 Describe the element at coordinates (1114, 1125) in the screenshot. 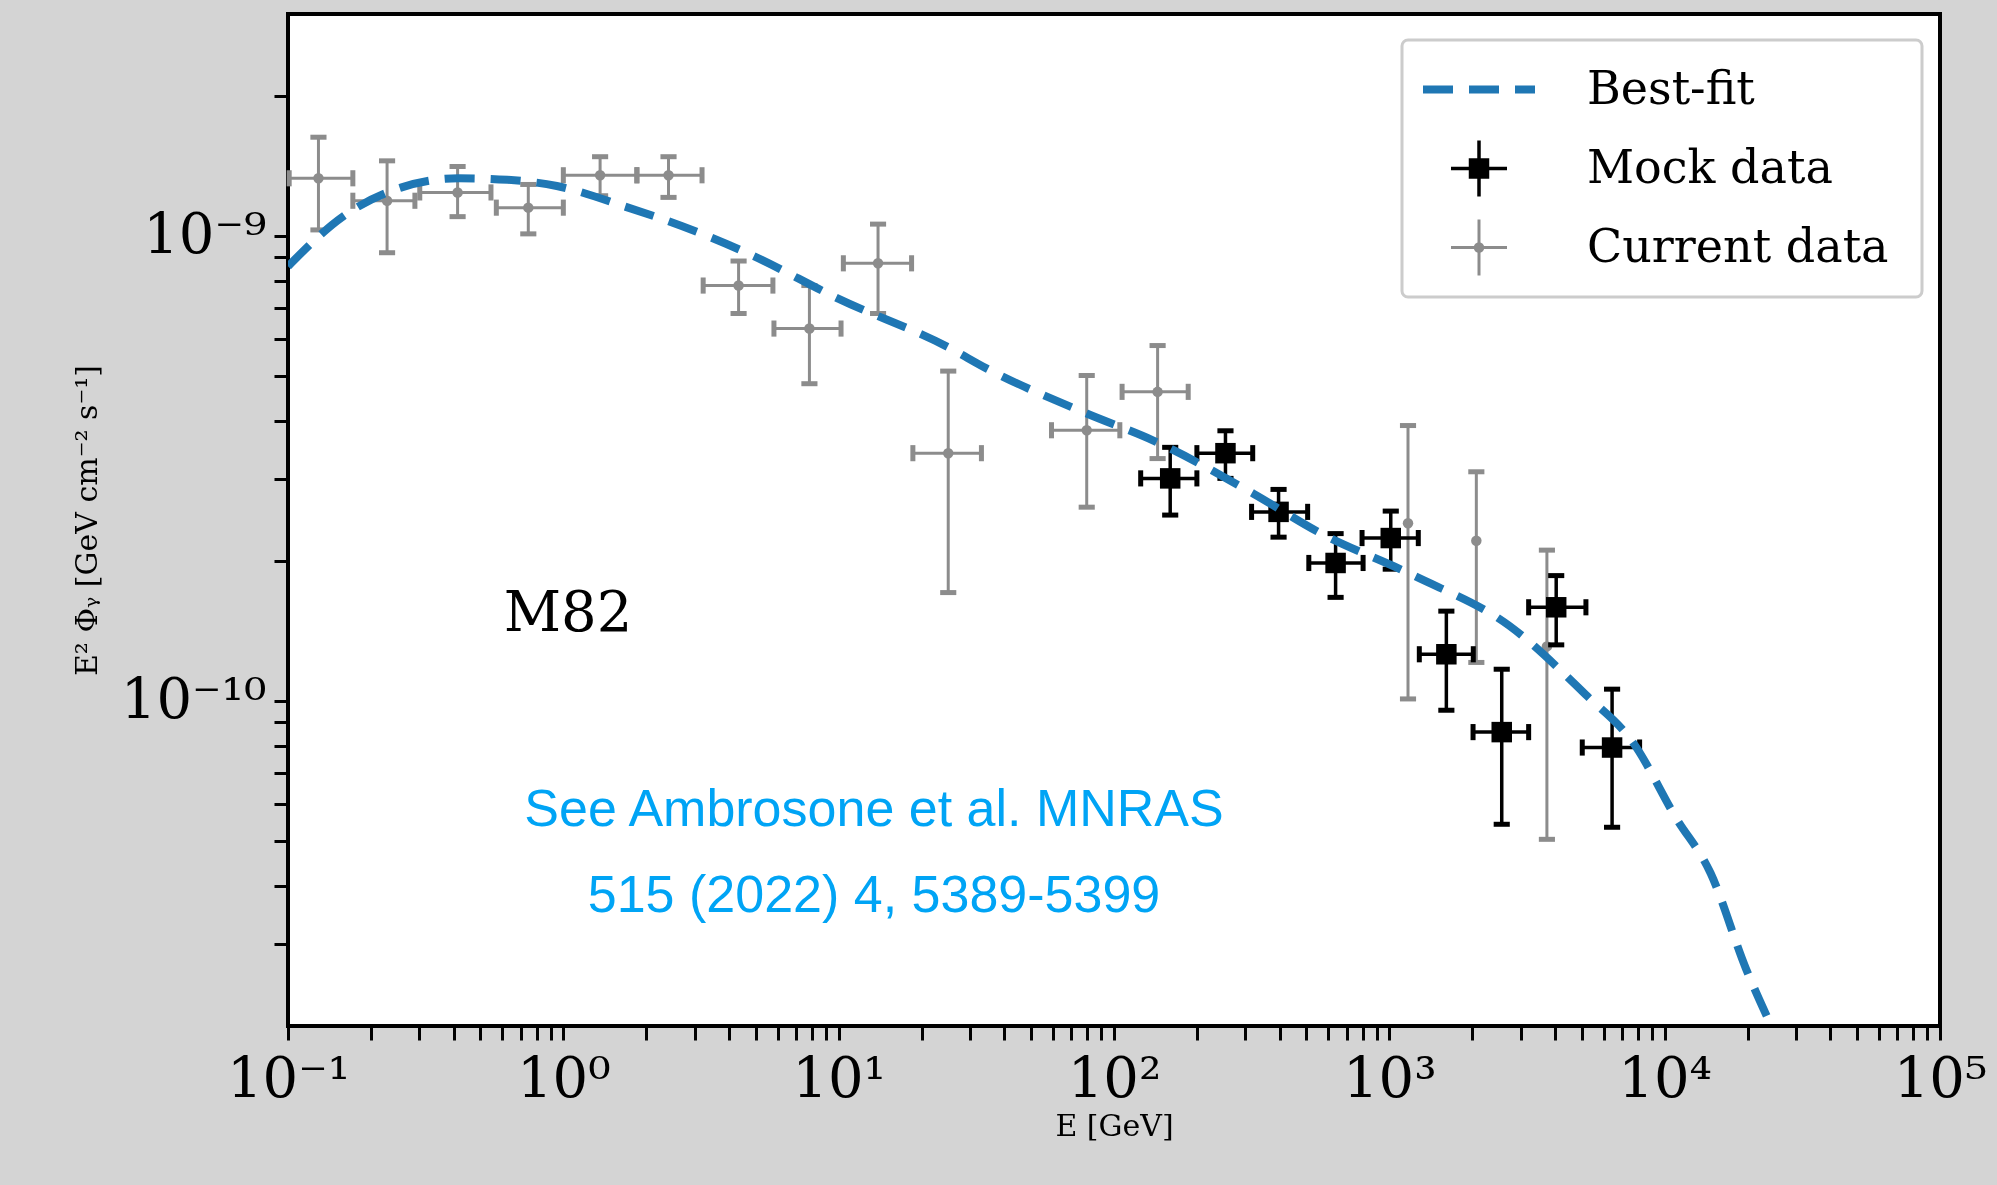

I see `x-axis-title: E [GeV]` at that location.